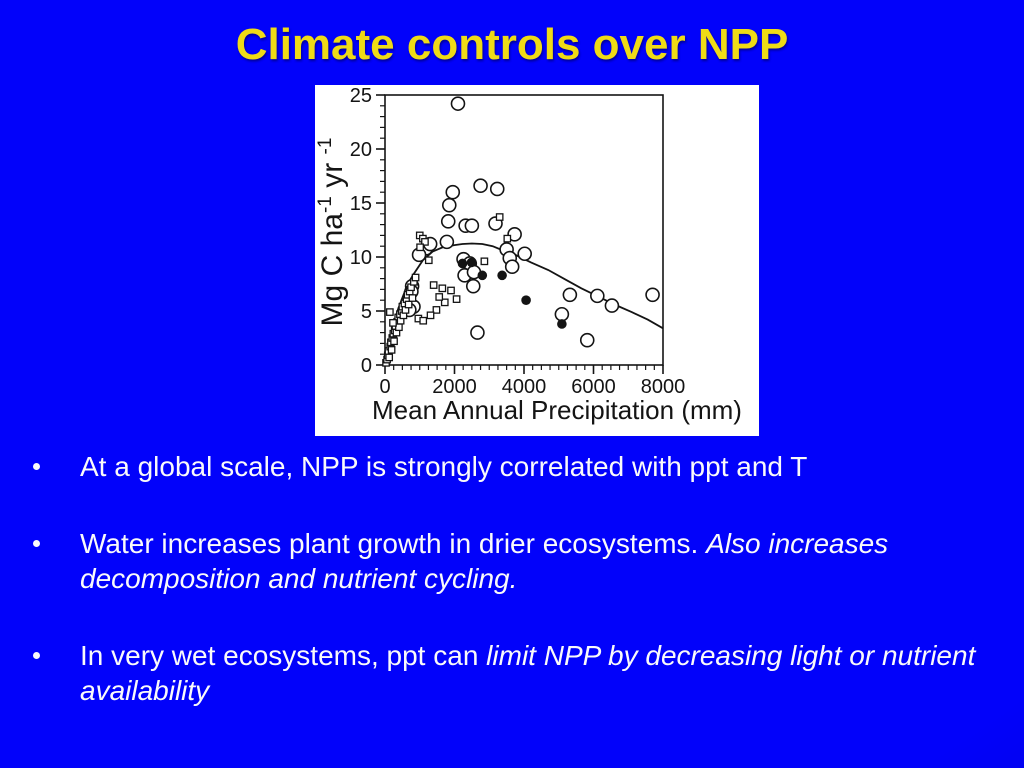 The height and width of the screenshot is (768, 1024). Describe the element at coordinates (524, 387) in the screenshot. I see `x-tick-label: 4000` at that location.